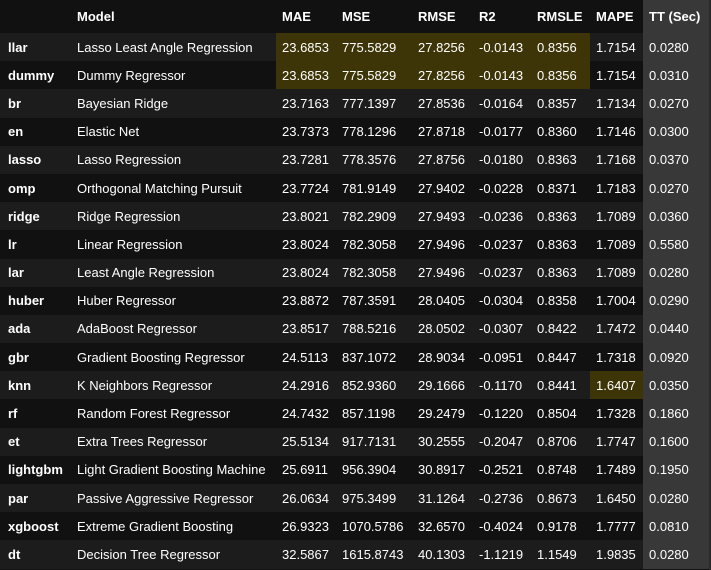 Image resolution: width=711 pixels, height=570 pixels. Describe the element at coordinates (441, 329) in the screenshot. I see `rmse-value: 28.0502` at that location.